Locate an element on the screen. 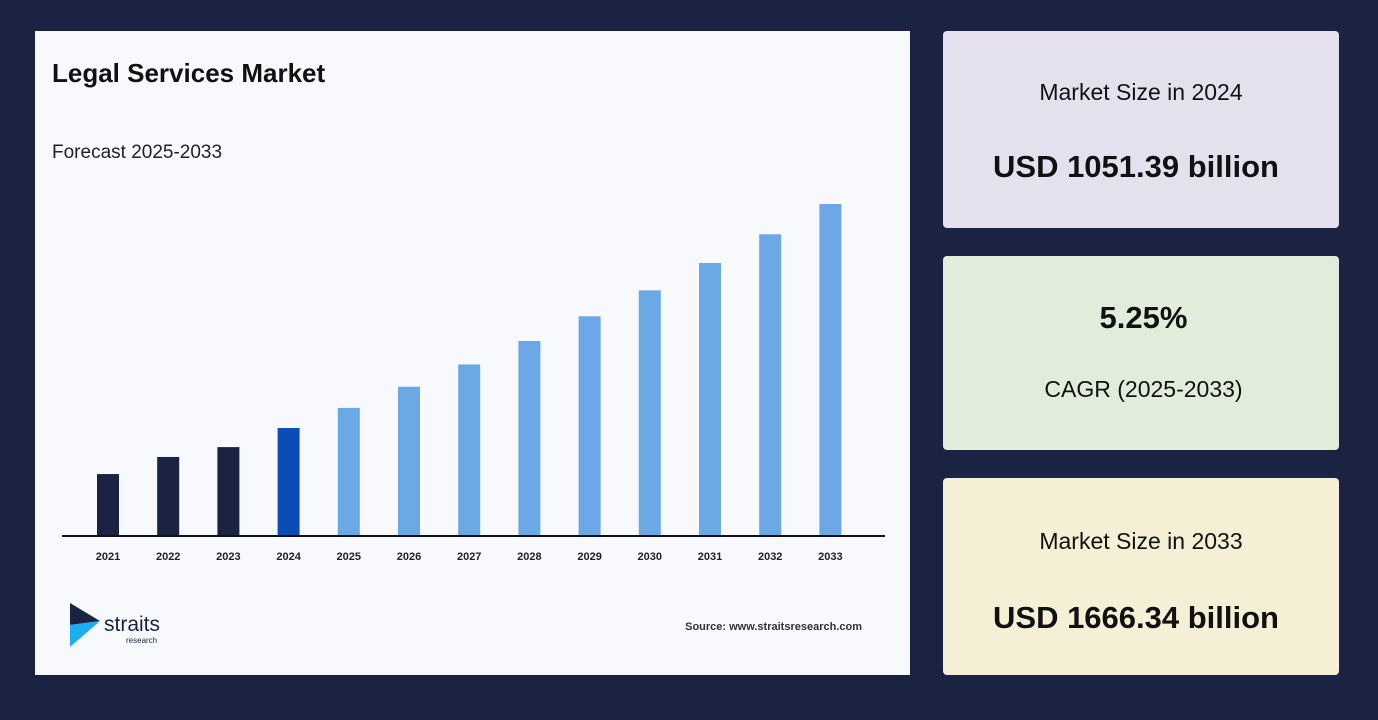  bar-2030 is located at coordinates (649, 413).